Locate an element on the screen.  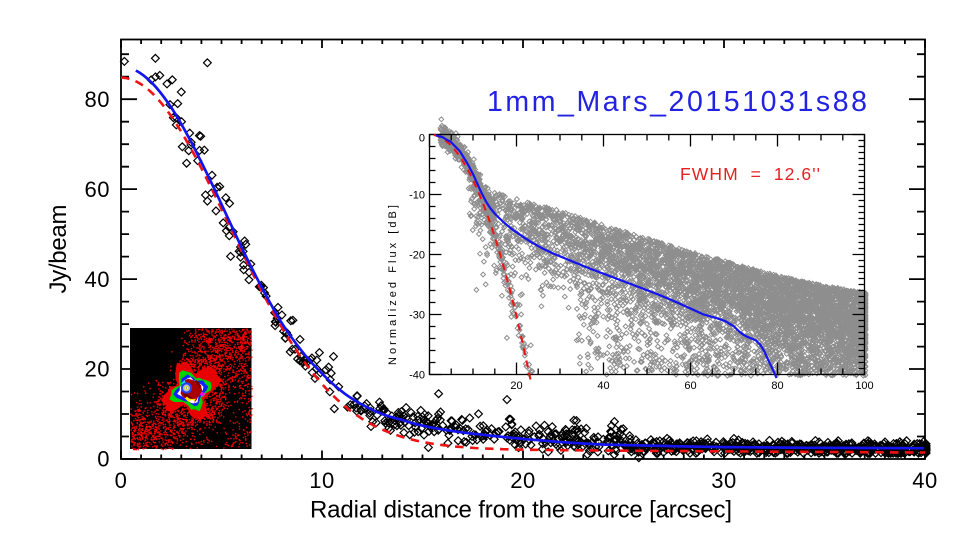
svg-text: 30 is located at coordinates (723, 480).